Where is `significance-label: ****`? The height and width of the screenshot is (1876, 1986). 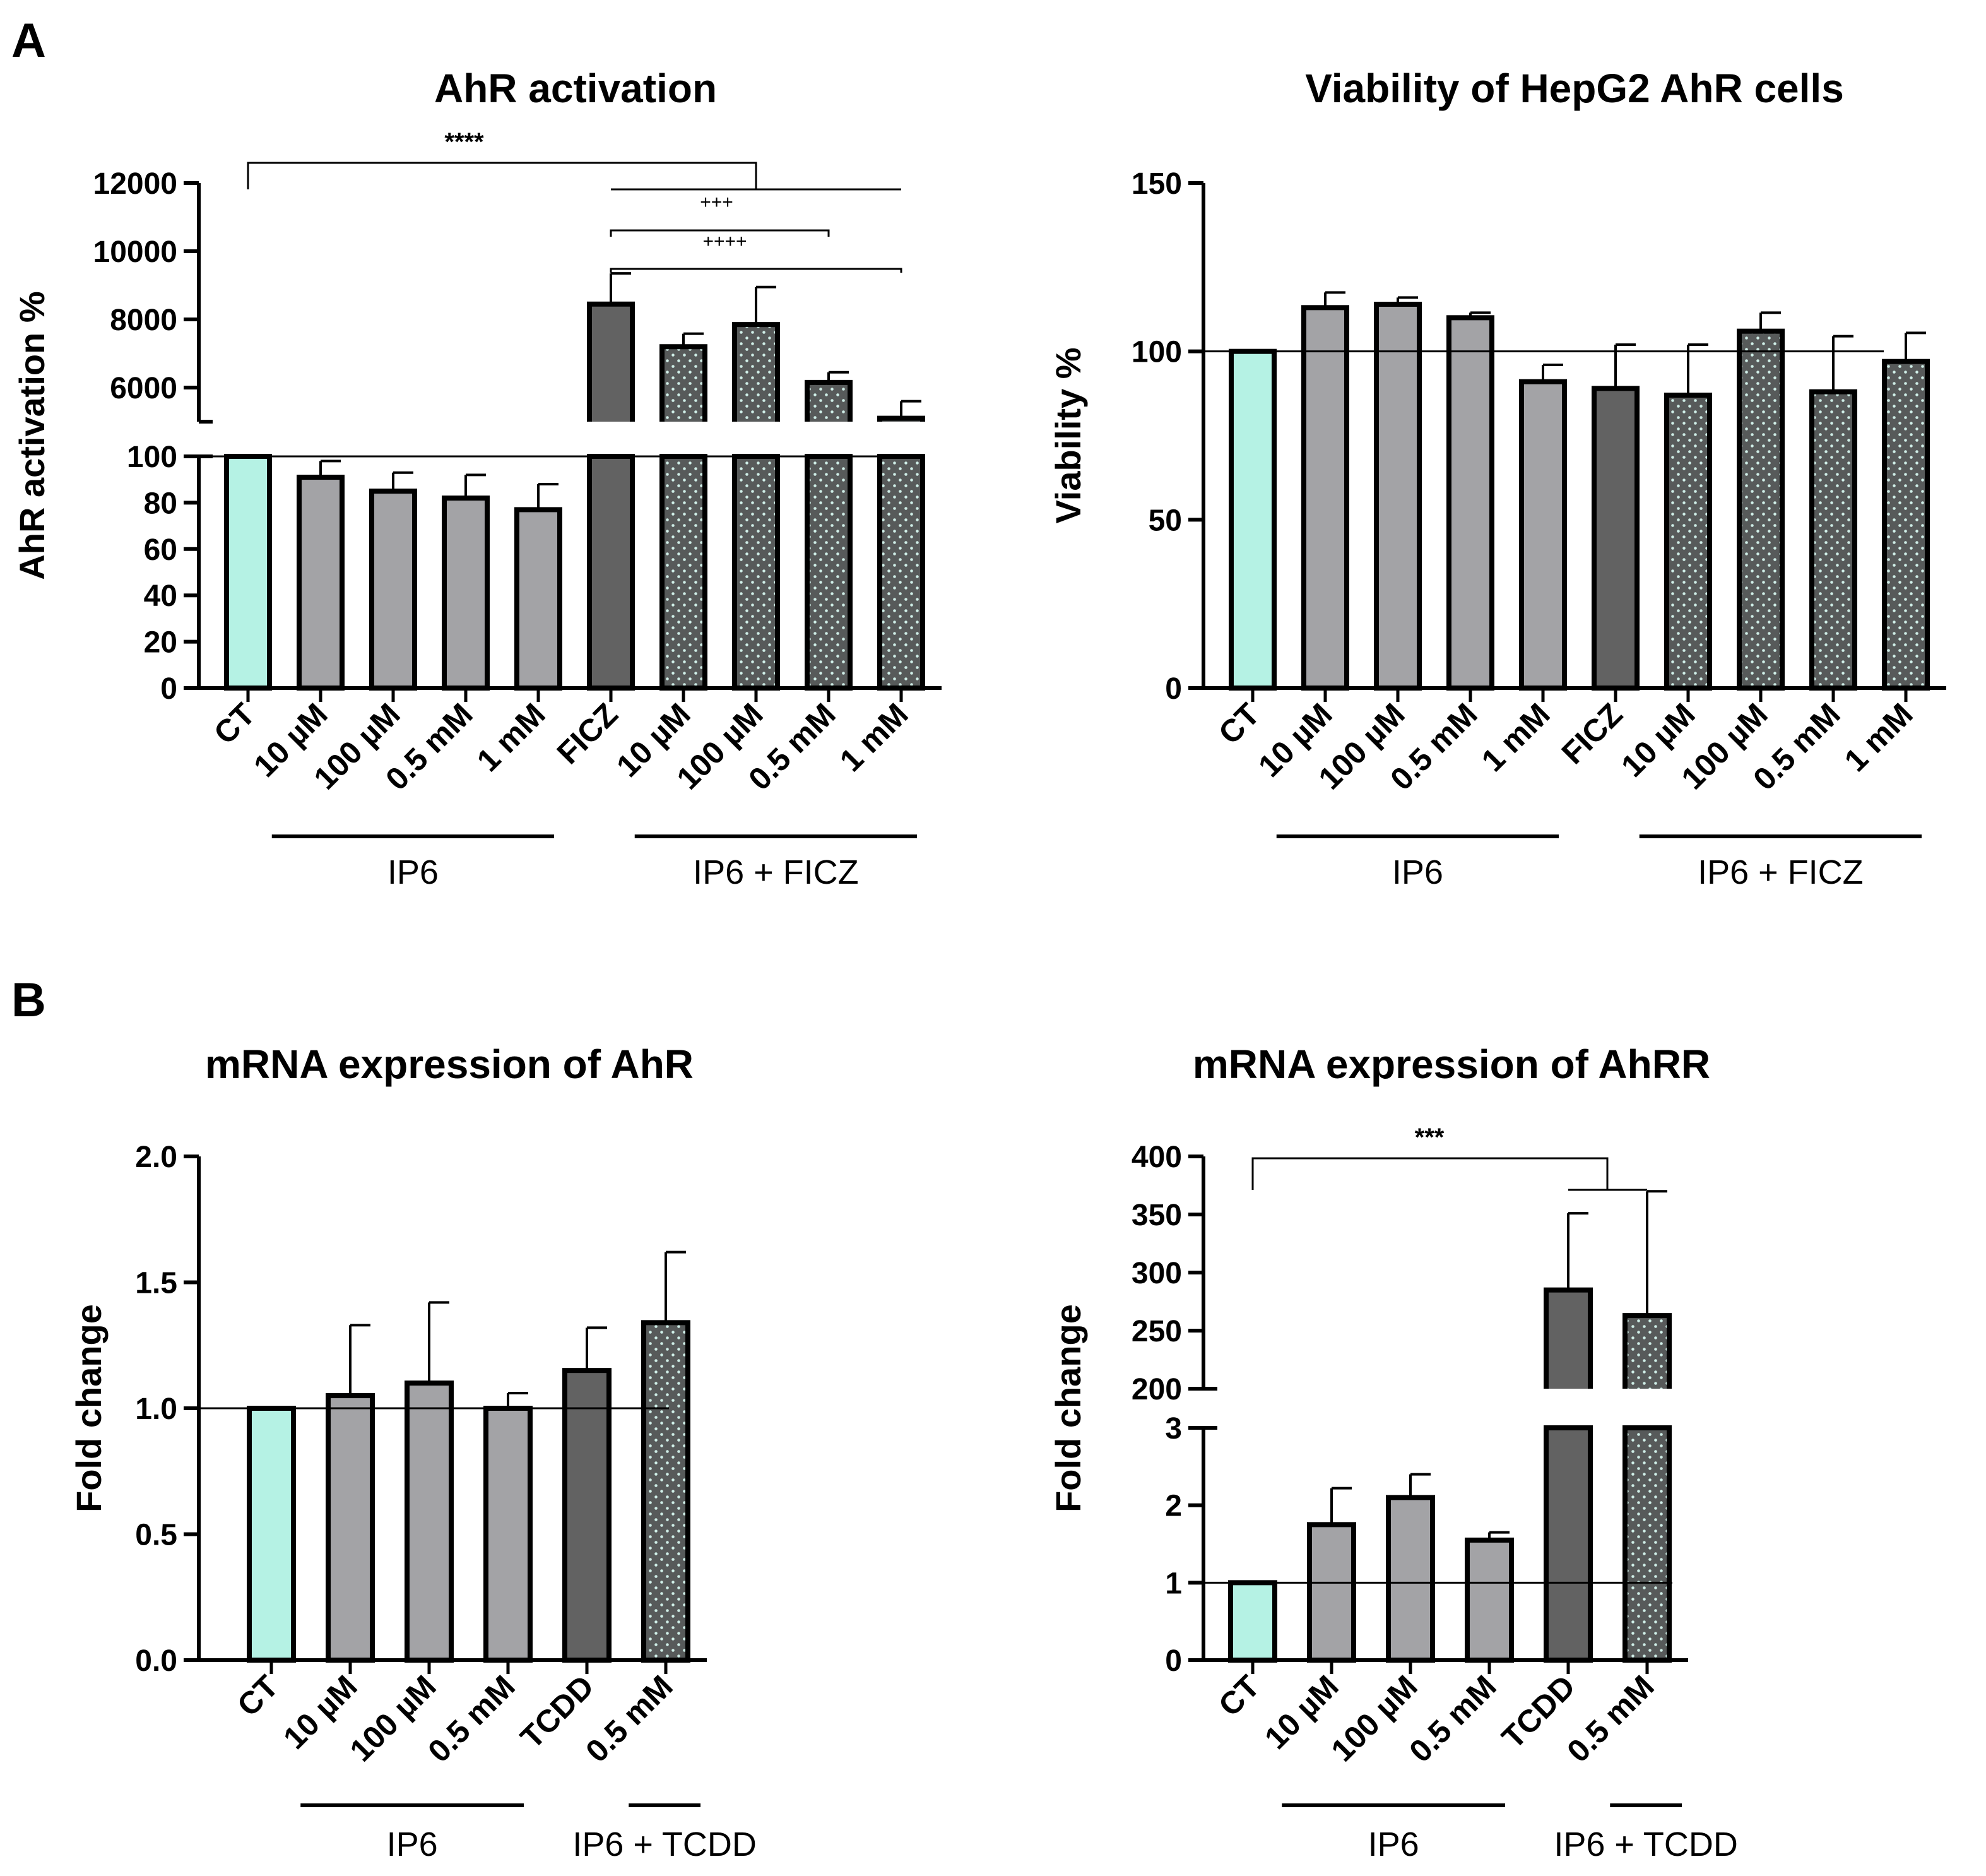 significance-label: **** is located at coordinates (464, 142).